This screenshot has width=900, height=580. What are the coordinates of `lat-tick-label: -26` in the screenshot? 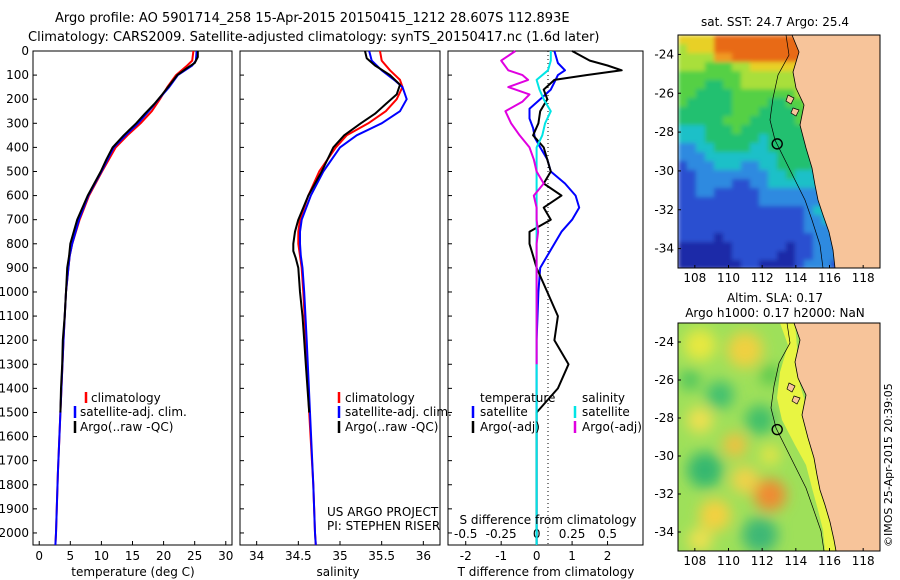 It's located at (664, 93).